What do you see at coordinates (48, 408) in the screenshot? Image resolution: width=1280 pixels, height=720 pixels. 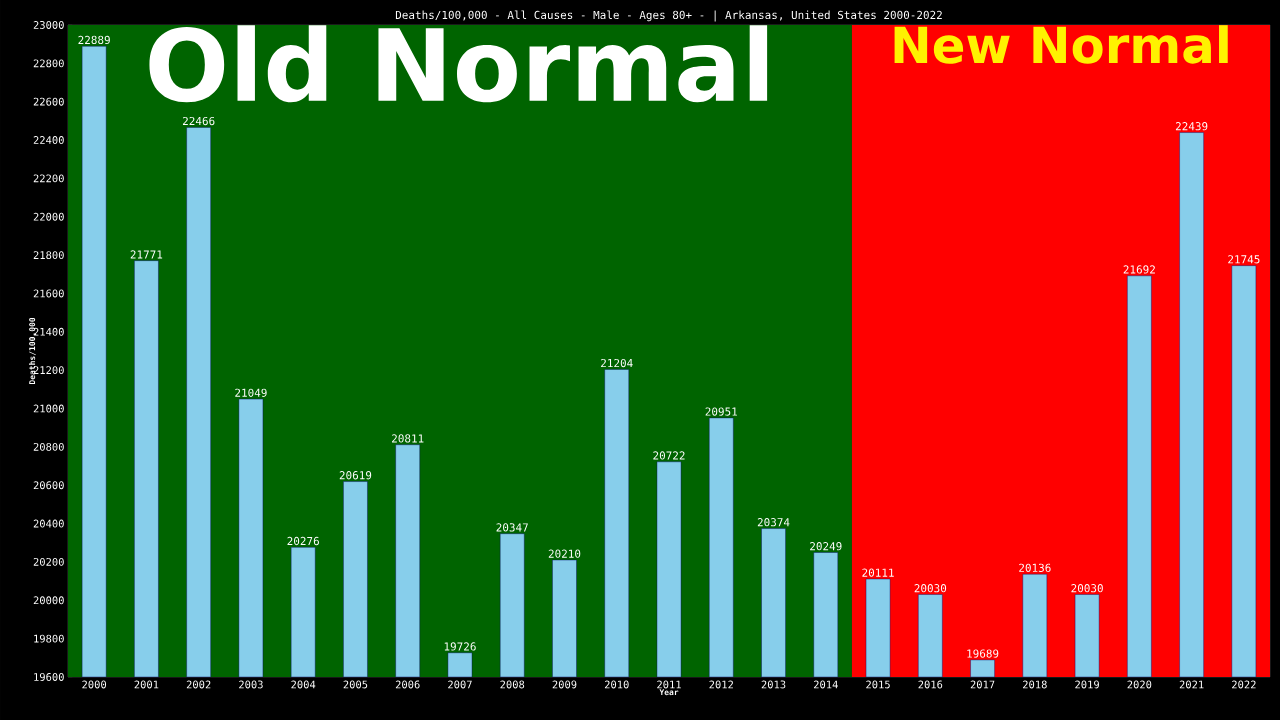 I see `y-tick-label: 21000` at bounding box center [48, 408].